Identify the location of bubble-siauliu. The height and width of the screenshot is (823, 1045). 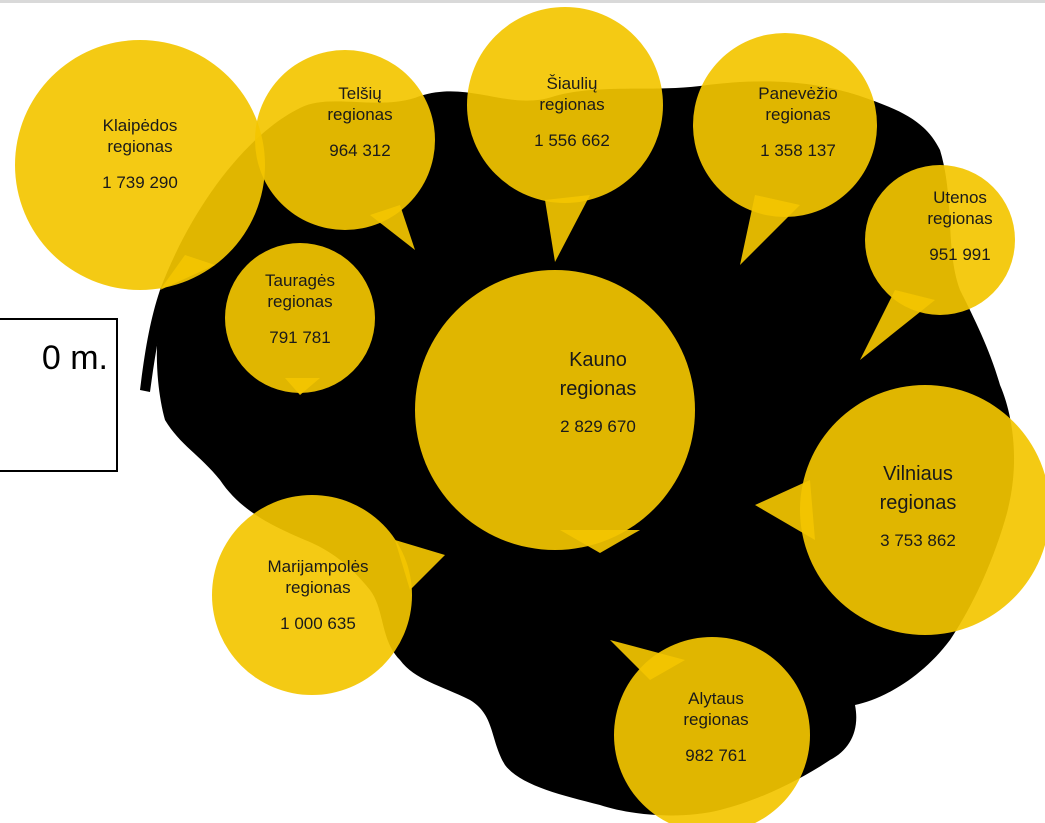
(565, 134).